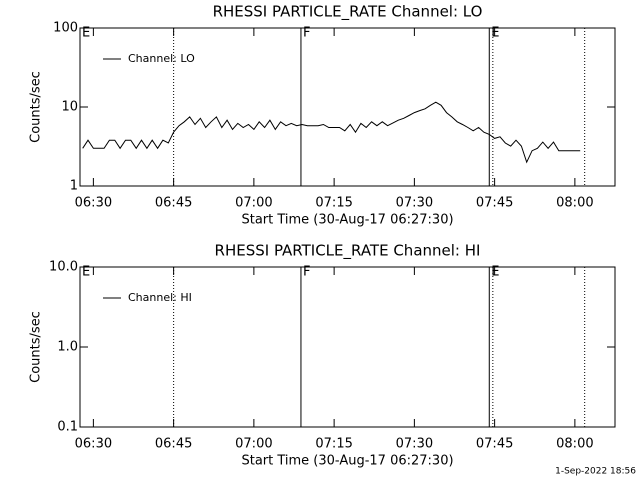 Image resolution: width=640 pixels, height=480 pixels. What do you see at coordinates (348, 12) in the screenshot?
I see `chart-title: RHESSI PARTICLE_RATE Channel: LO` at bounding box center [348, 12].